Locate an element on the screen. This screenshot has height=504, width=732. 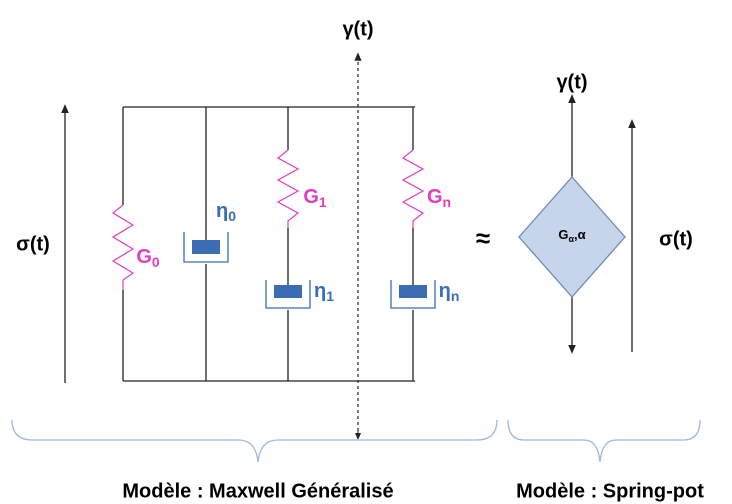
strain-label: γ(t) is located at coordinates (357, 29).